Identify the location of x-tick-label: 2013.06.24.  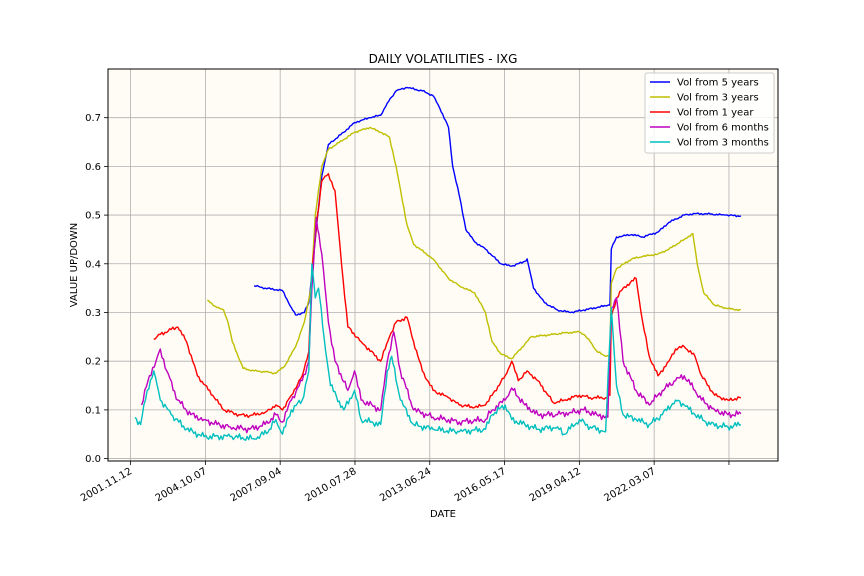
(405, 485).